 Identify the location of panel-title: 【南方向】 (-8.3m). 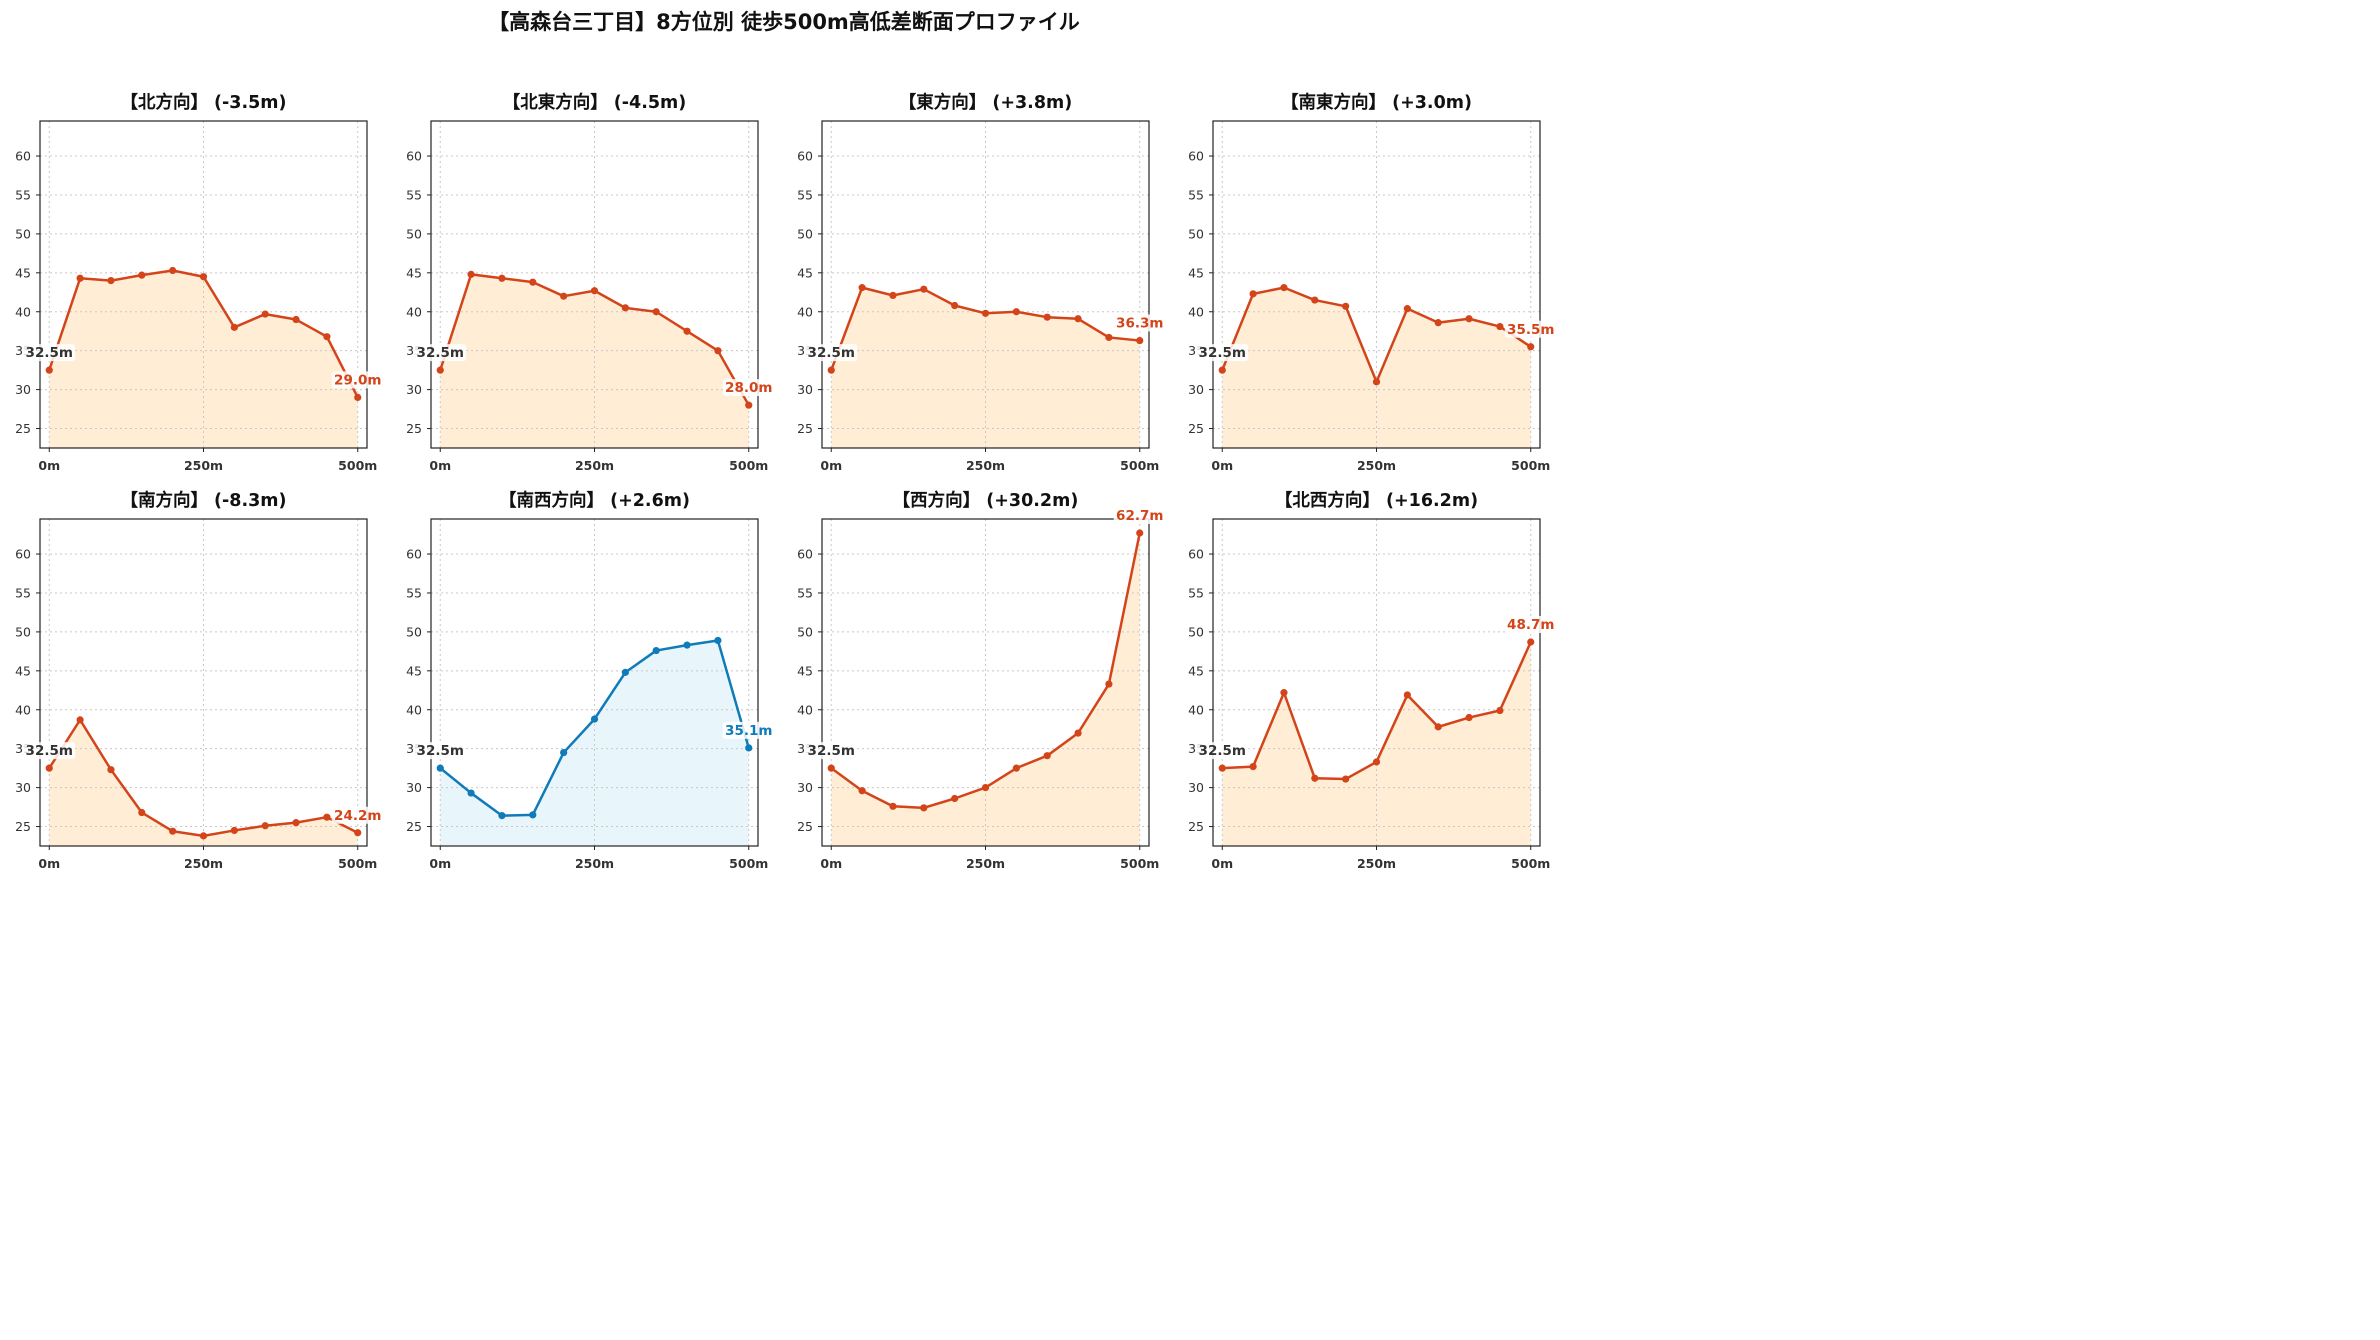
(203, 500).